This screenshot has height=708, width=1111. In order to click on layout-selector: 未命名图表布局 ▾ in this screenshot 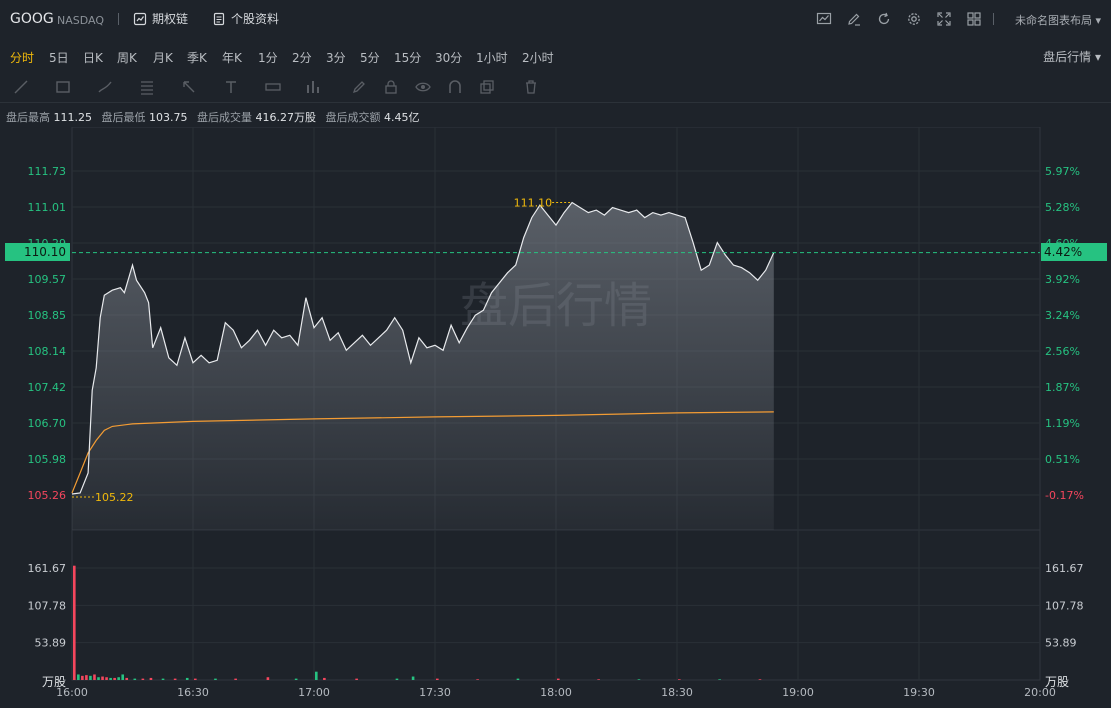, I will do `click(1058, 20)`.